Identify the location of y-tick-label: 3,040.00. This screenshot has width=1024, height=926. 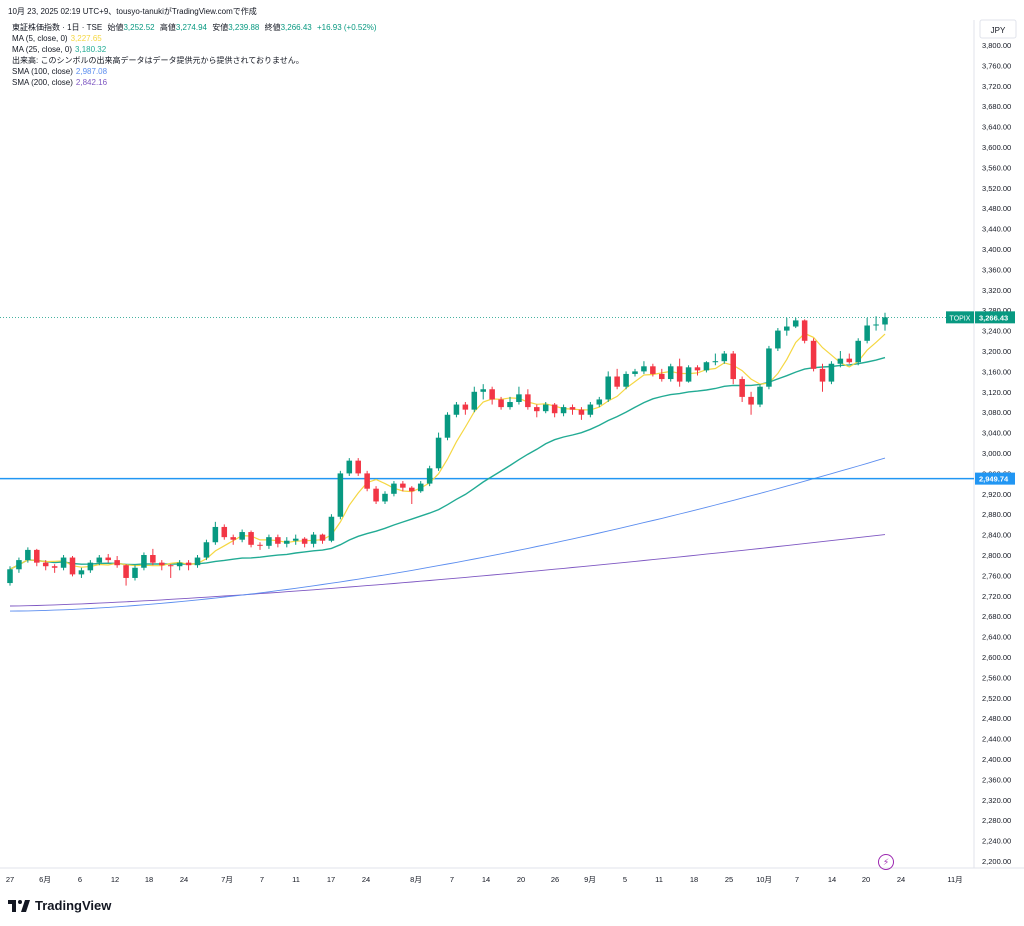
(996, 433).